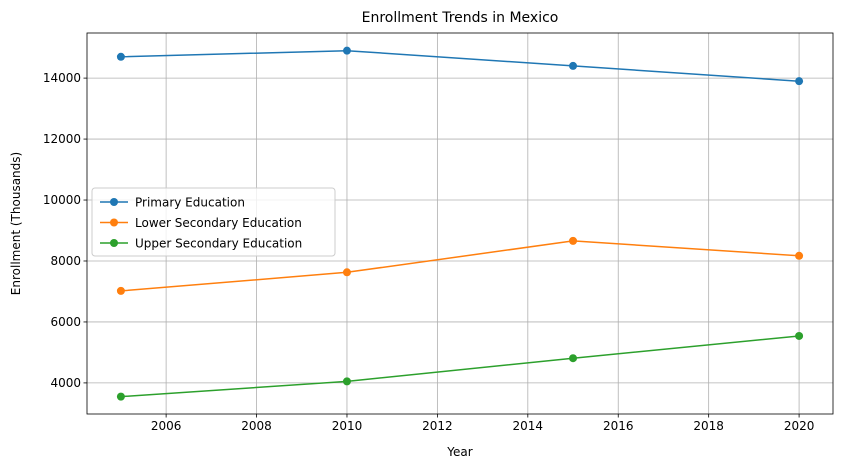  I want to click on legend-box, so click(213, 222).